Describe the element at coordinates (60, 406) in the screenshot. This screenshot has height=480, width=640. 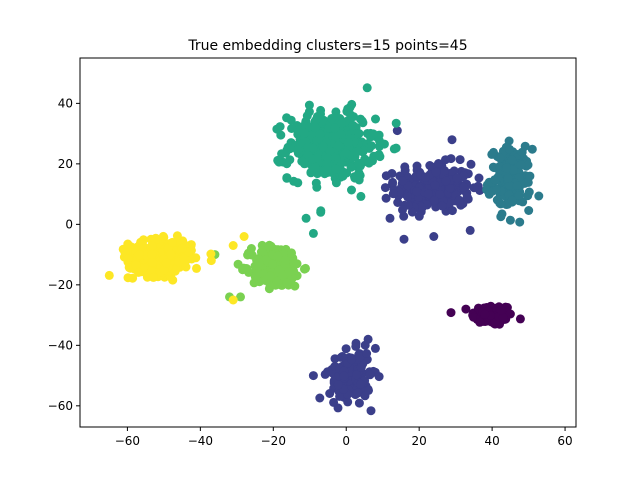
I see `y-tick-label: −60` at that location.